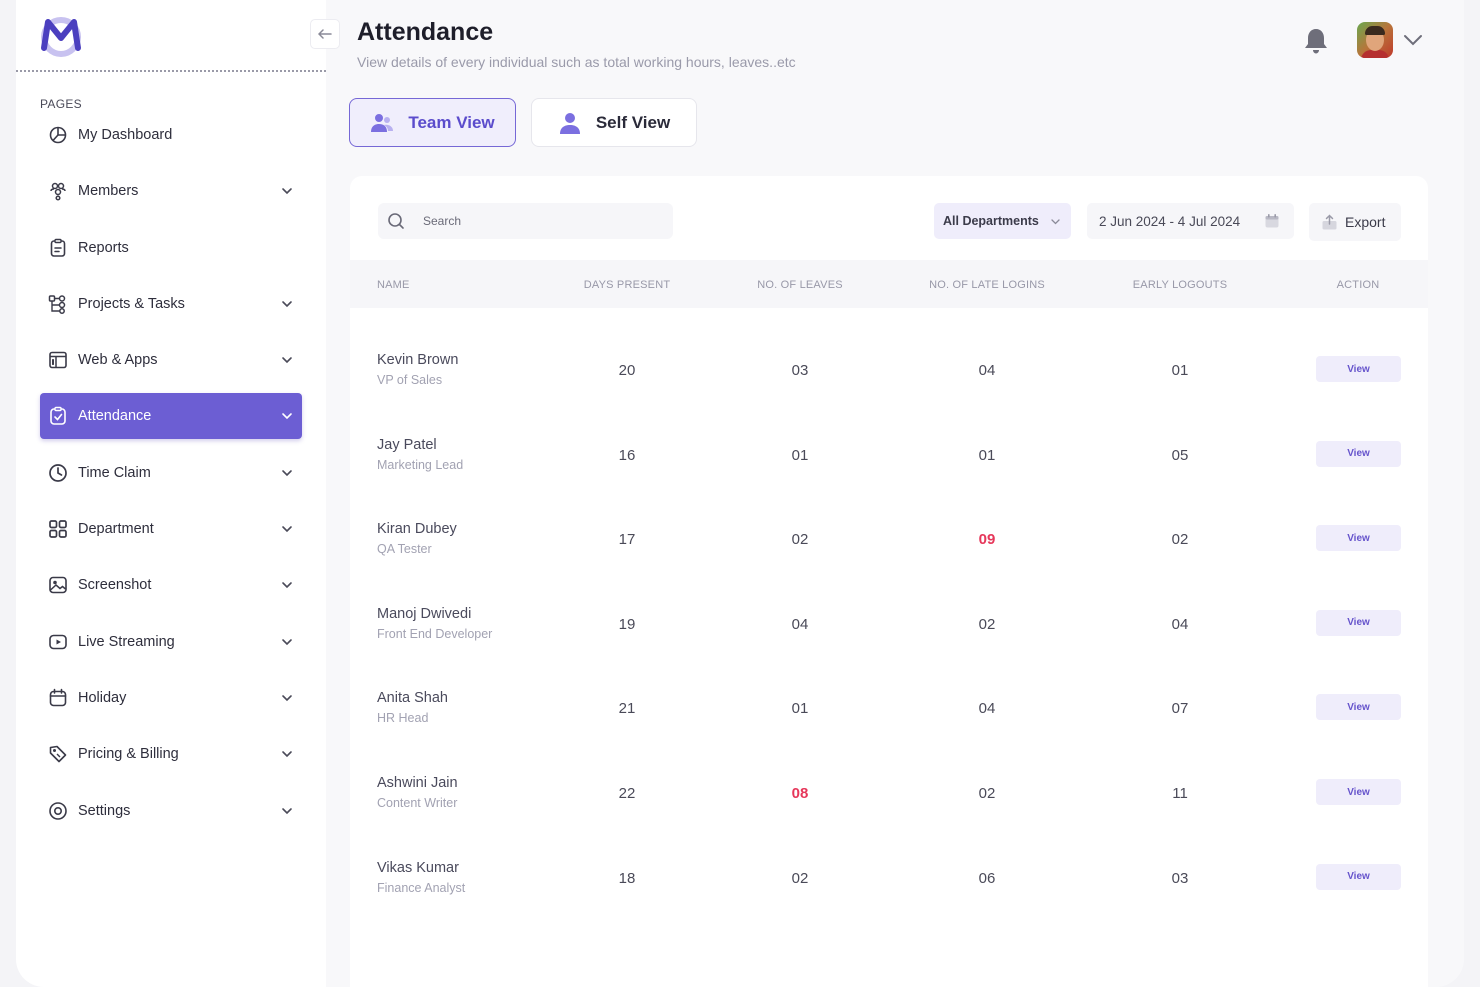  I want to click on export-label: Export, so click(1365, 222).